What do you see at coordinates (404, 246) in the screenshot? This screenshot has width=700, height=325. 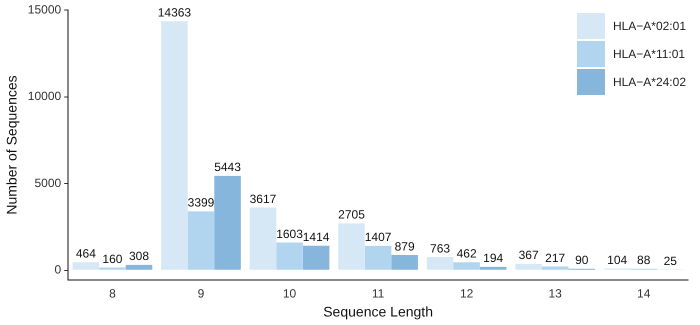 I see `data-label: 879` at bounding box center [404, 246].